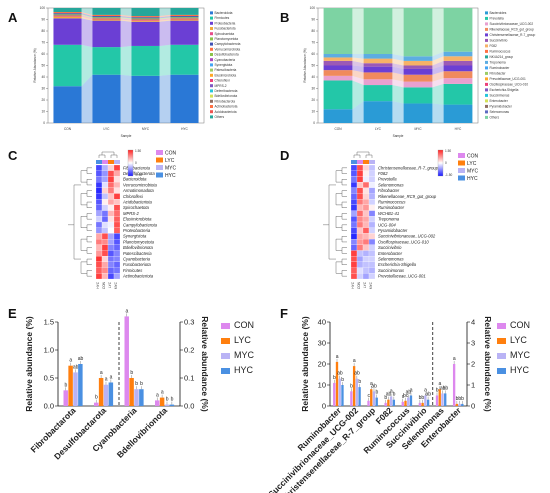 The height and width of the screenshot is (493, 550). I want to click on x-tick-label: MYC, so click(418, 129).